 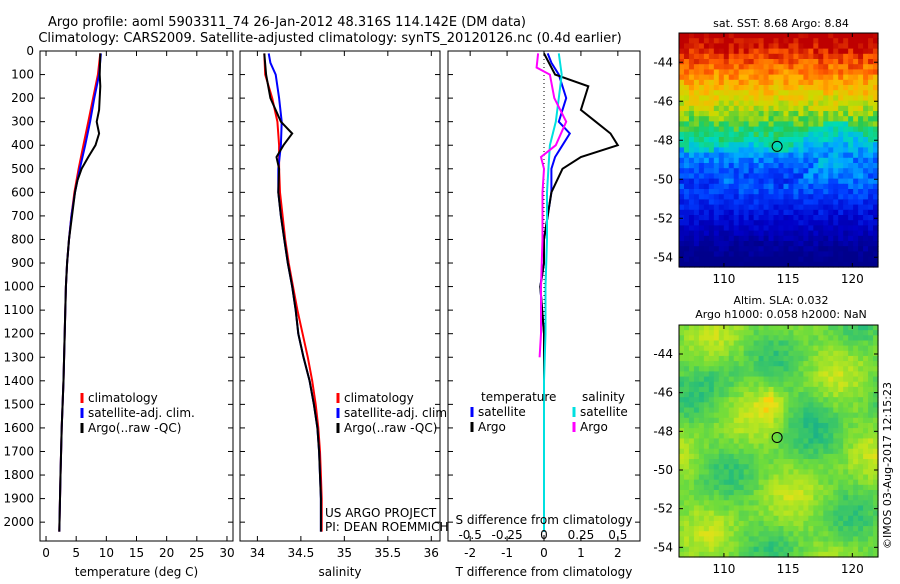 What do you see at coordinates (551, 205) in the screenshot?
I see `series-line-salinity-argo` at bounding box center [551, 205].